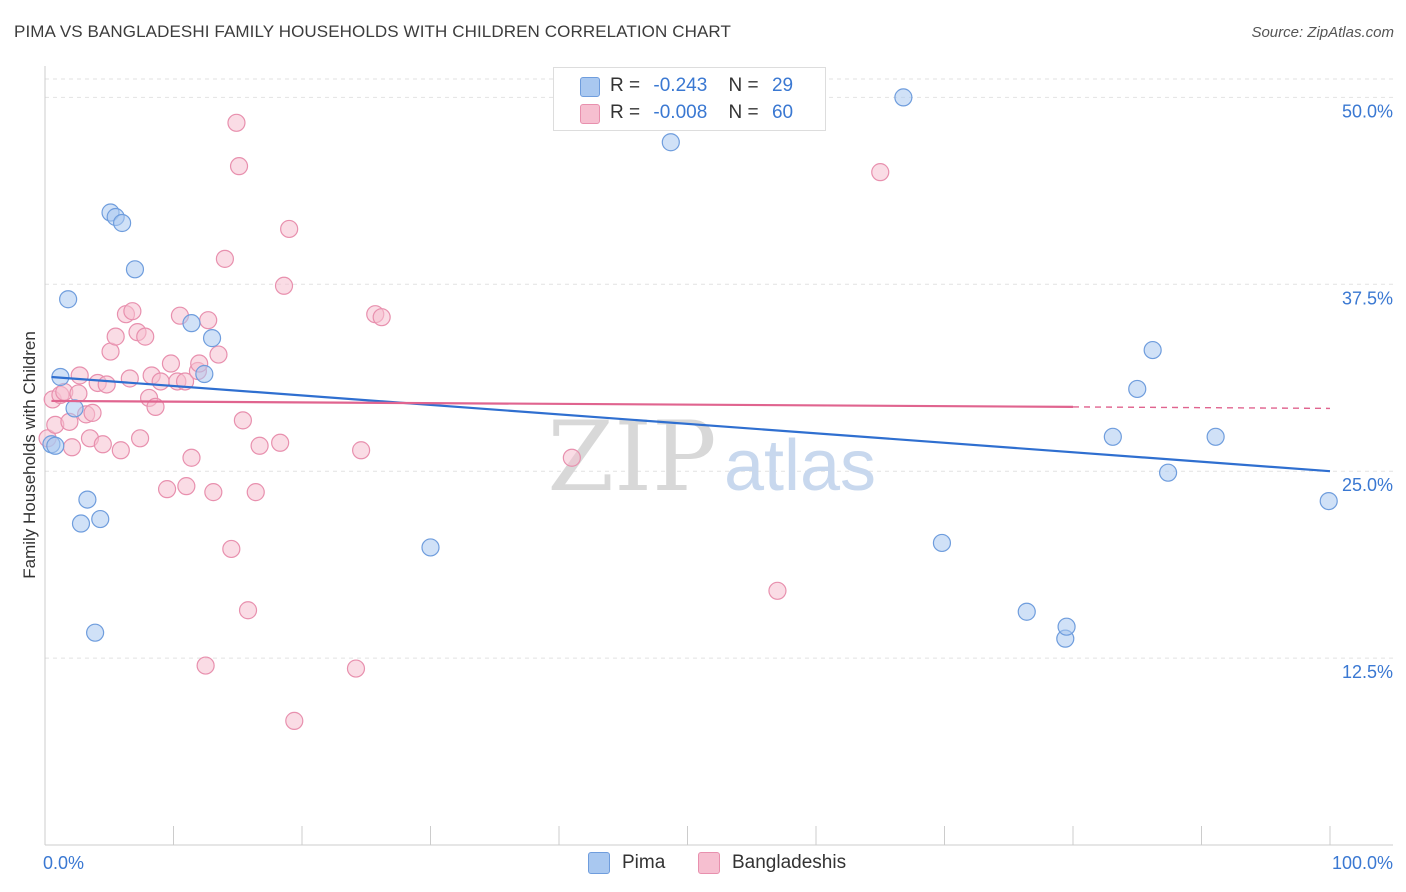 Image resolution: width=1406 pixels, height=892 pixels. What do you see at coordinates (590, 87) in the screenshot?
I see `pima-swatch` at bounding box center [590, 87].